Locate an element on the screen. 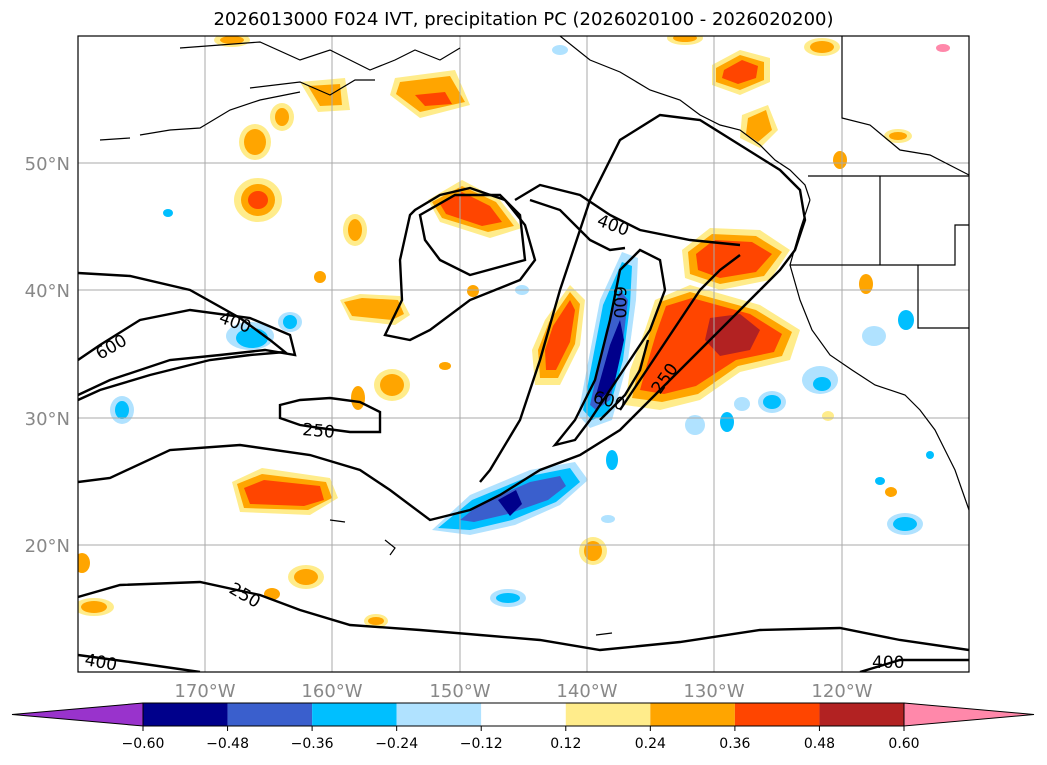 The height and width of the screenshot is (765, 1047). colorbar-tick-label: −0.12 is located at coordinates (481, 744).